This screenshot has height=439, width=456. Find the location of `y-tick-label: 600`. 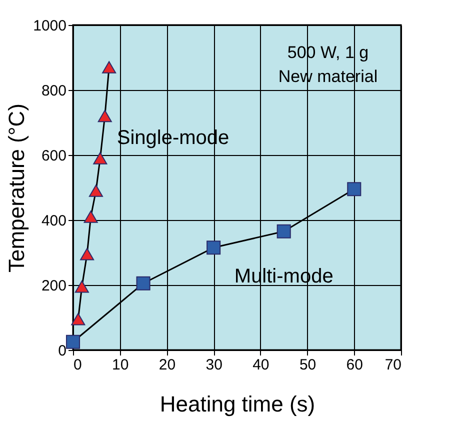

y-tick-label: 600 is located at coordinates (53, 156).